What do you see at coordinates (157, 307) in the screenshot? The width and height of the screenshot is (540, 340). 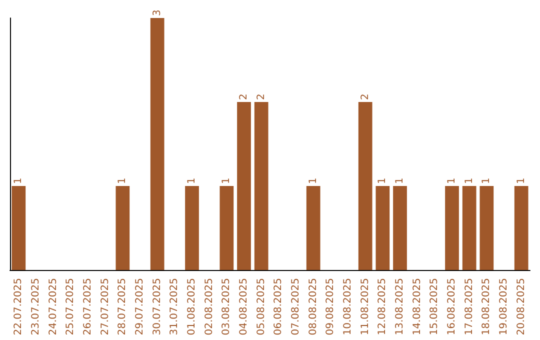 I see `x-tick-label: 30.07.2025` at bounding box center [157, 307].